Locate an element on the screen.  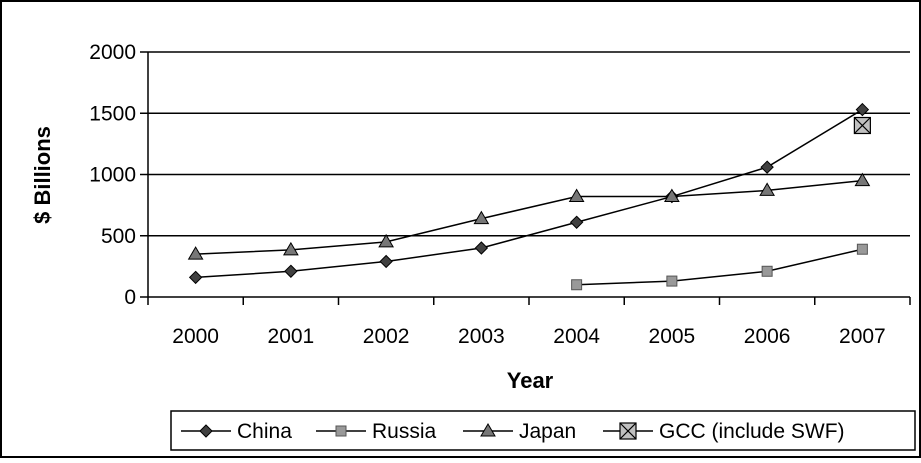
series-line-japan is located at coordinates (529, 217).